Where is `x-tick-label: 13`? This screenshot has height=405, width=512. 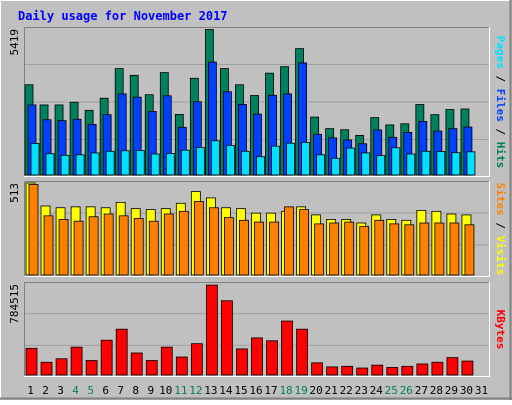 x-tick-label: 13 is located at coordinates (210, 390).